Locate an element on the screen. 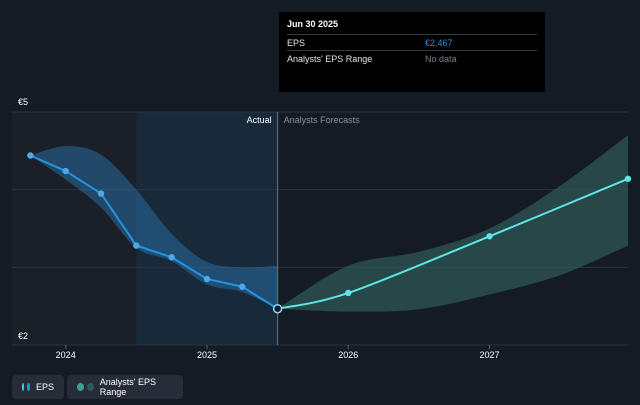  tooltip-row-eps: EPS €2.467 is located at coordinates (412, 42).